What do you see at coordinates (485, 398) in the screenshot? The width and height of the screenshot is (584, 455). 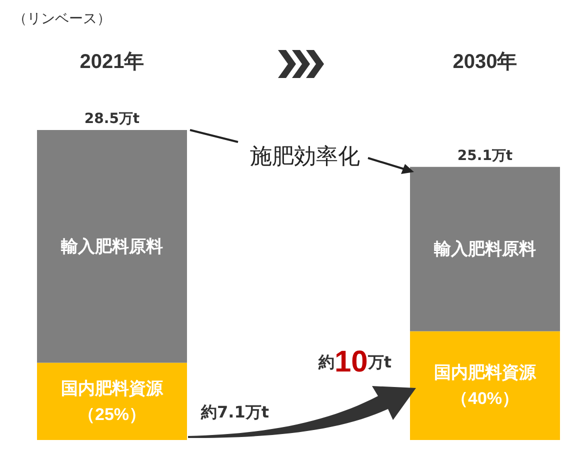 I see `annotation: （40%）` at bounding box center [485, 398].